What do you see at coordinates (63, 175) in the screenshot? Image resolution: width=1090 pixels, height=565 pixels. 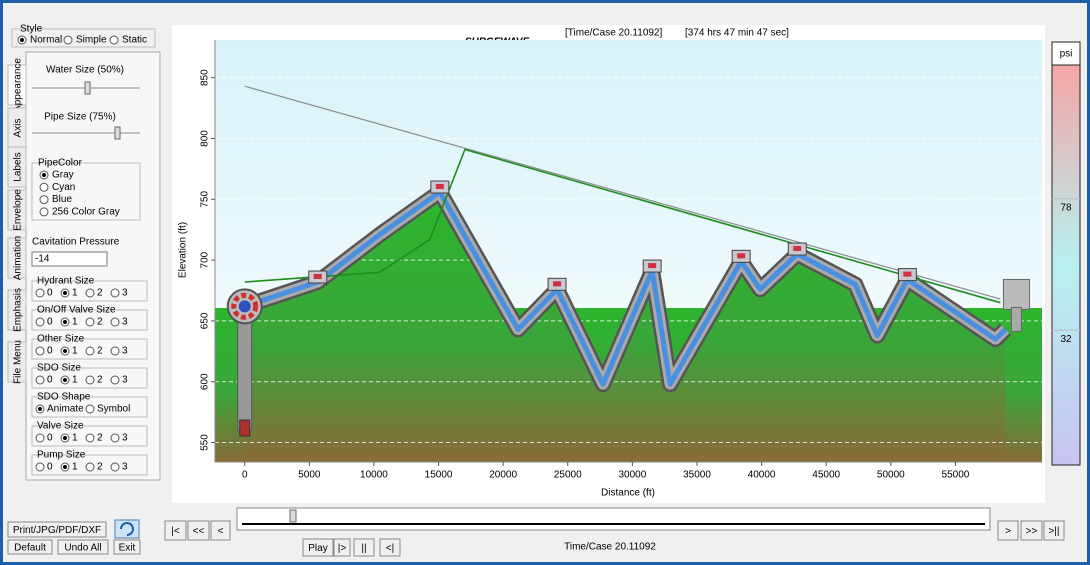 I see `pipe-color-option: Gray` at bounding box center [63, 175].